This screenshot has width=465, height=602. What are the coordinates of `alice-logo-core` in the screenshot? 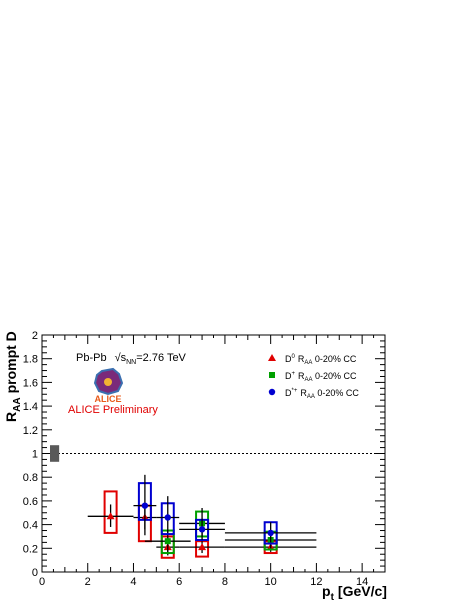 It's located at (108, 382).